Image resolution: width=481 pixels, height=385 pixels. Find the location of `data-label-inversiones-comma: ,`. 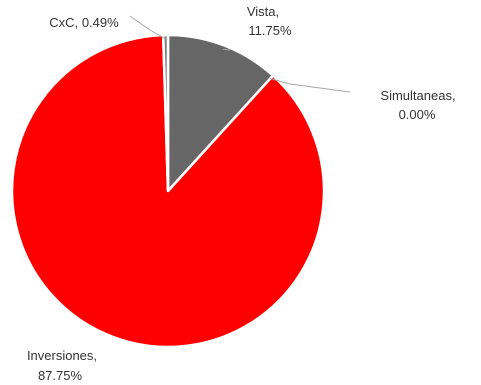

data-label-inversiones-comma: , is located at coordinates (95, 355).